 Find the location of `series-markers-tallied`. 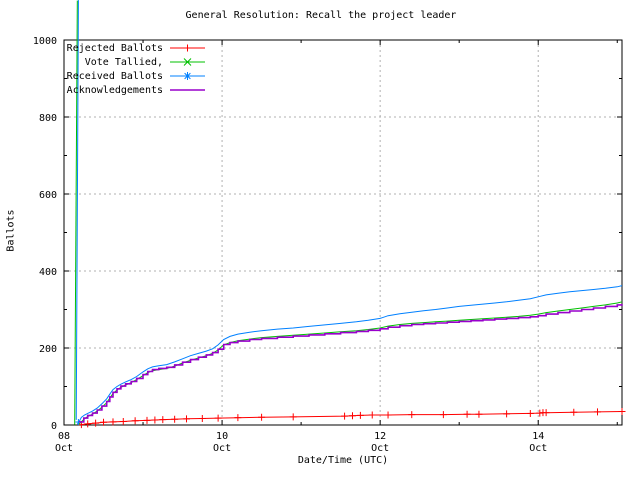

series-markers-tallied is located at coordinates (76, 212).